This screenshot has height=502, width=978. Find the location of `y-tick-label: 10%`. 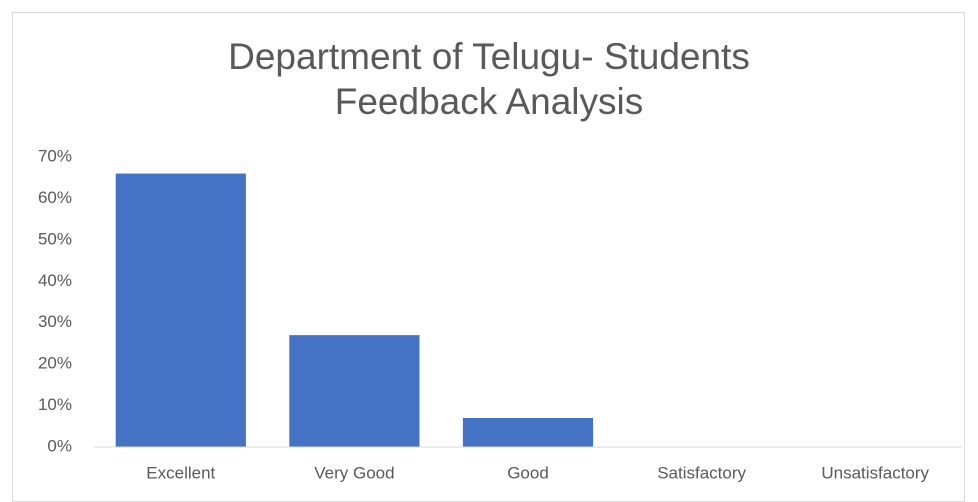

y-tick-label: 10% is located at coordinates (55, 404).